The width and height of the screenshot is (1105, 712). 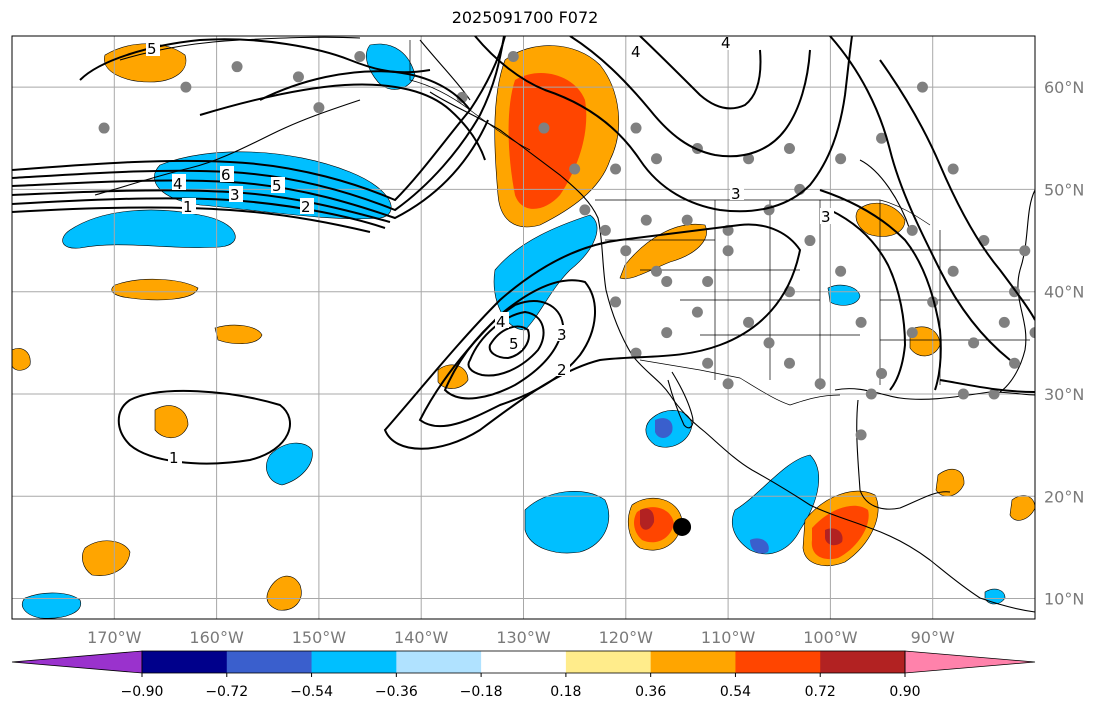 I want to click on blue-anomaly-mexico-west, so click(x=775, y=504).